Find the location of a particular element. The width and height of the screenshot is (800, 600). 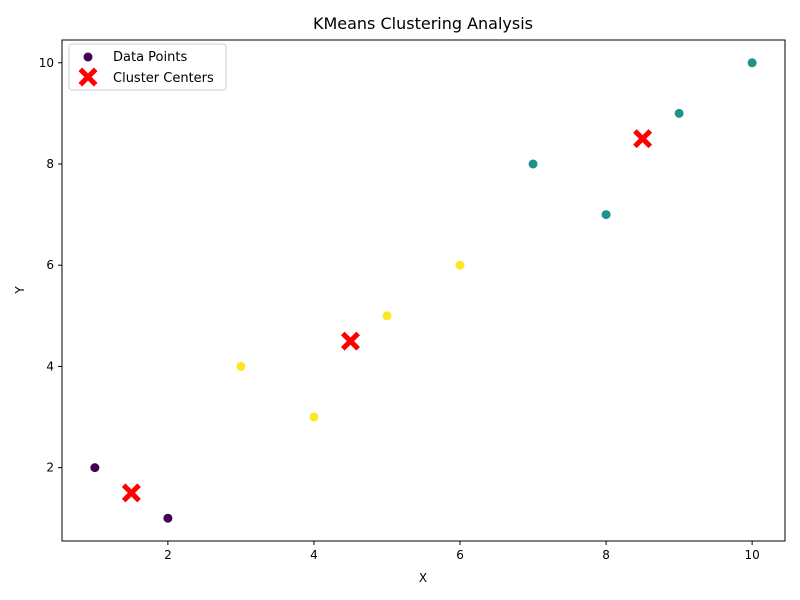

y-axis-label: Y is located at coordinates (20, 290).